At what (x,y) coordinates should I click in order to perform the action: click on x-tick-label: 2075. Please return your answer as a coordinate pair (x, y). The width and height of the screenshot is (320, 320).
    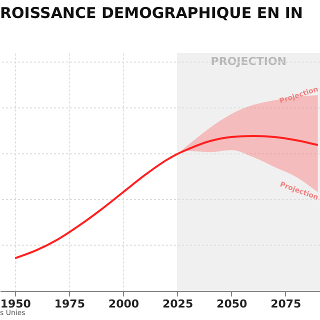
    Looking at the image, I should click on (286, 304).